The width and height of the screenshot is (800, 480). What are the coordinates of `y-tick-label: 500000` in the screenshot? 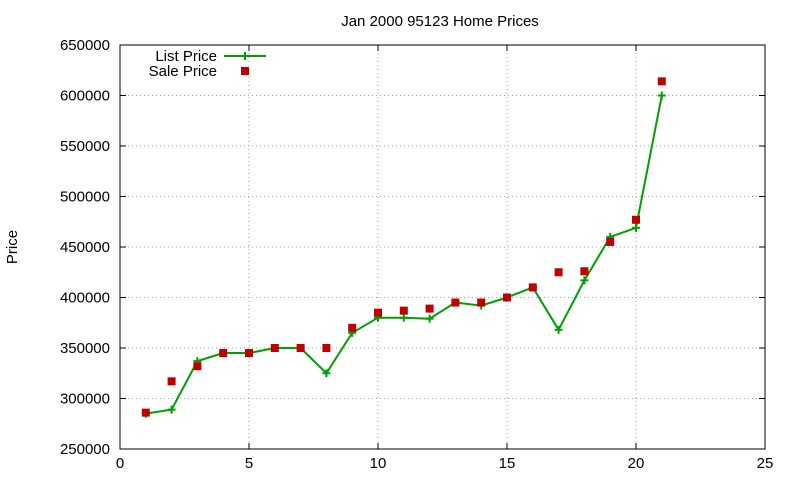 It's located at (85, 197).